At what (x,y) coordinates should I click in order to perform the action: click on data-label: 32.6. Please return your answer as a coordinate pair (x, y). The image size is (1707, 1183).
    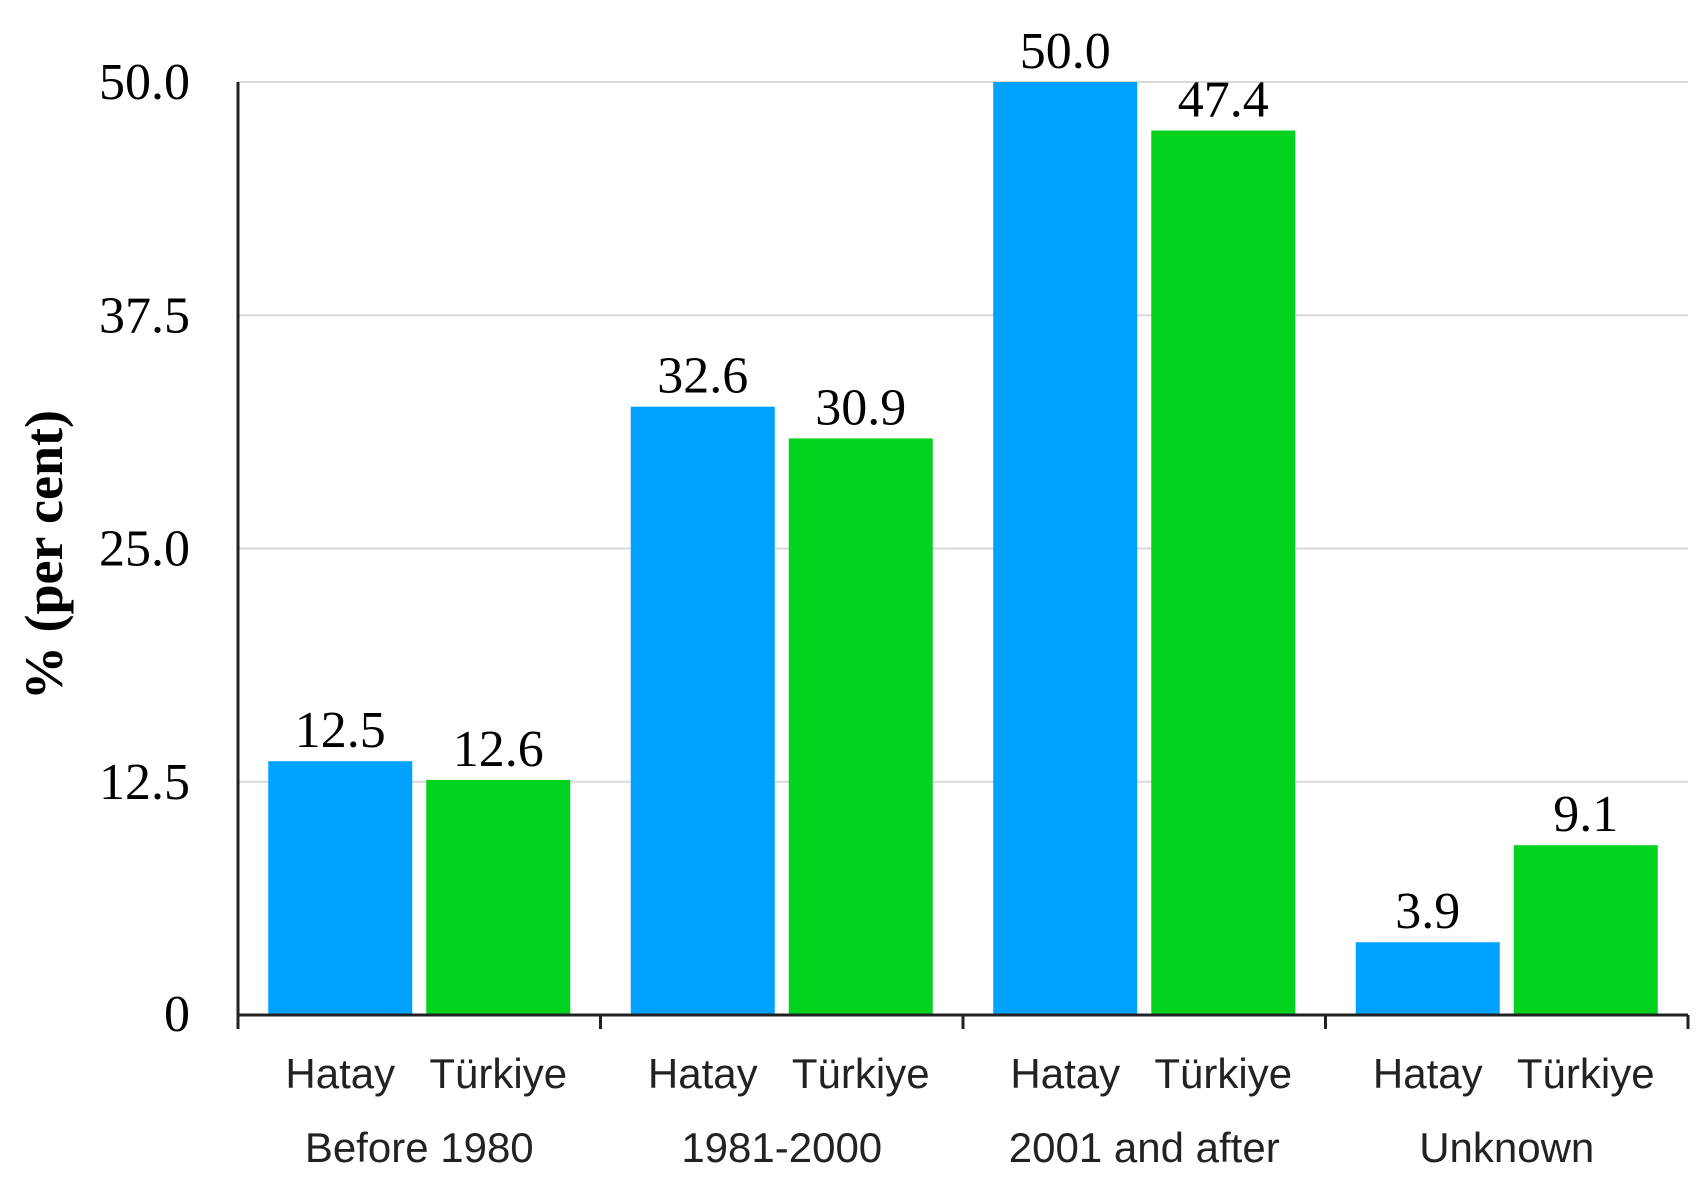
    Looking at the image, I should click on (702, 376).